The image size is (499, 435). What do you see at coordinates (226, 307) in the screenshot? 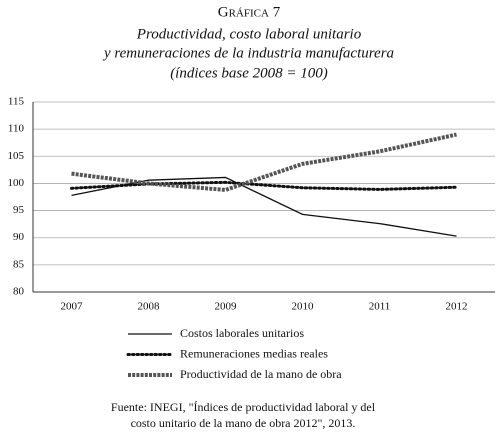
I see `x-tick-label: 2009` at bounding box center [226, 307].